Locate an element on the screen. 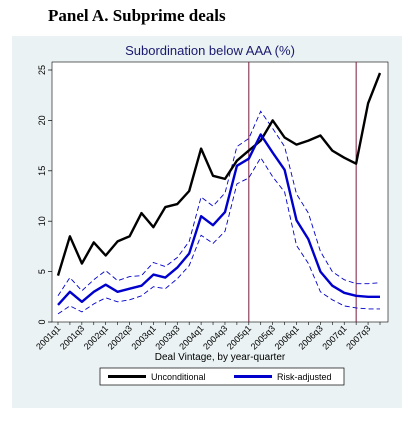 This screenshot has width=412, height=424. x-tick-label: 2003q1 is located at coordinates (144, 337).